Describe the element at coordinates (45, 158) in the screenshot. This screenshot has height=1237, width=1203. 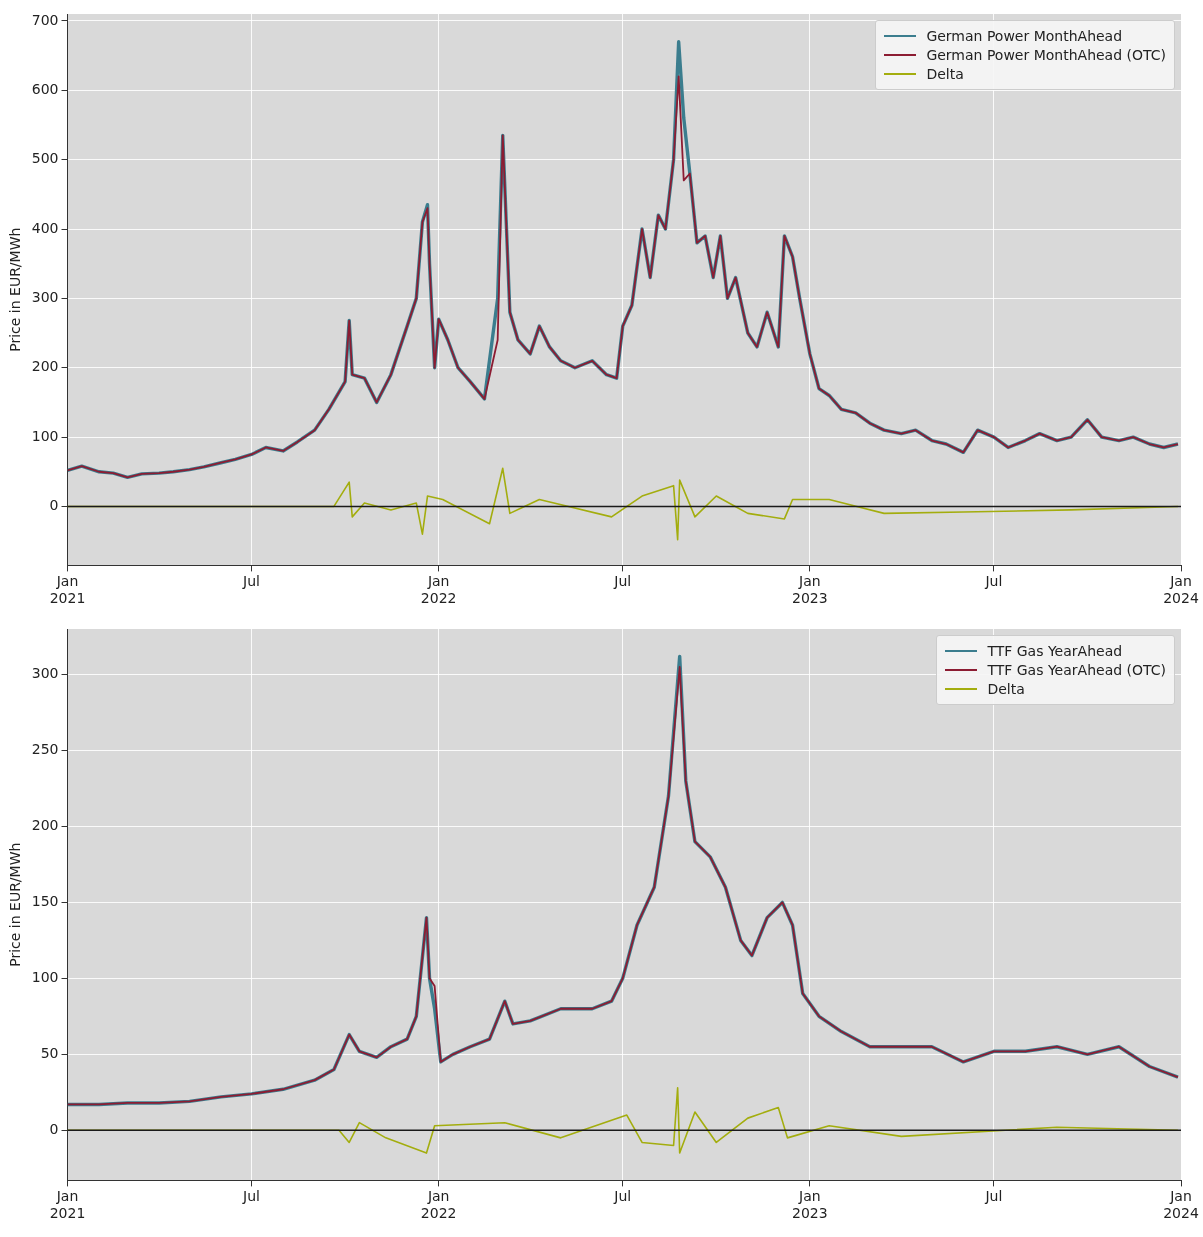
I see `y-tick-label: 500` at that location.